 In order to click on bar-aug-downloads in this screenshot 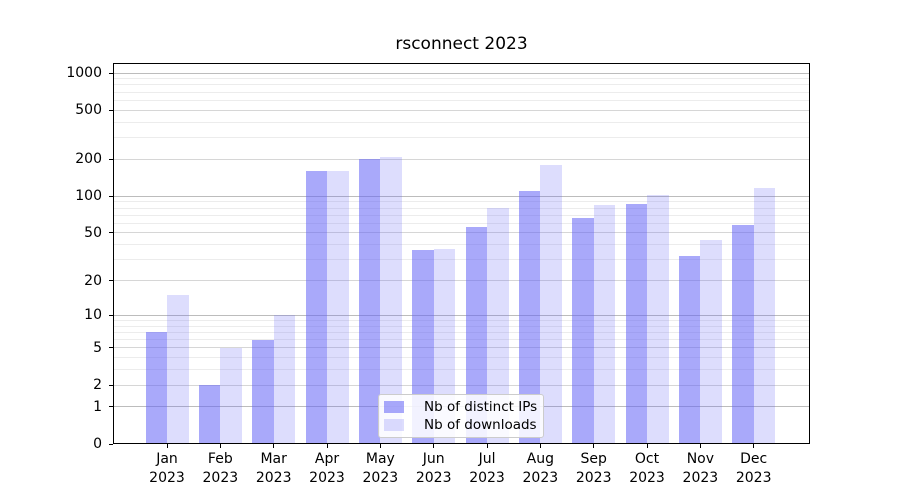, I will do `click(551, 304)`.